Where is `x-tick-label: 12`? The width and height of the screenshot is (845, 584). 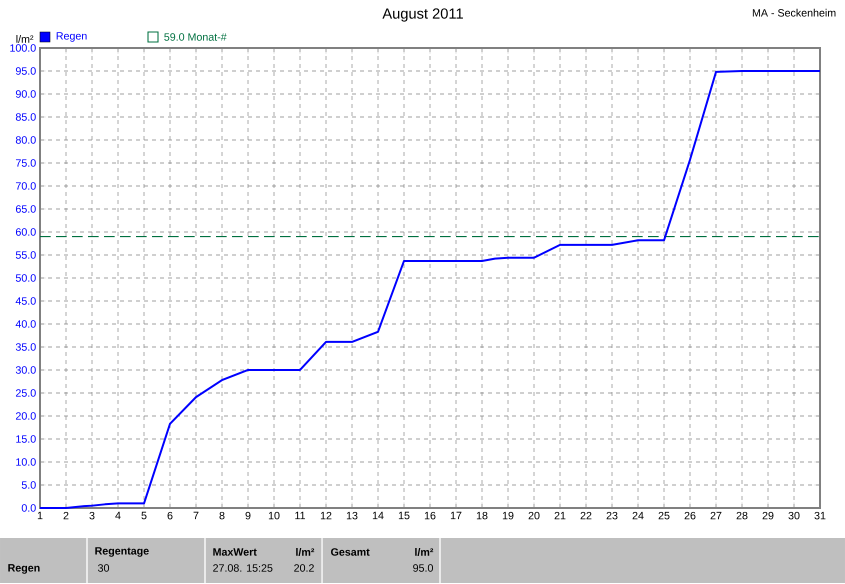 x-tick-label: 12 is located at coordinates (326, 516).